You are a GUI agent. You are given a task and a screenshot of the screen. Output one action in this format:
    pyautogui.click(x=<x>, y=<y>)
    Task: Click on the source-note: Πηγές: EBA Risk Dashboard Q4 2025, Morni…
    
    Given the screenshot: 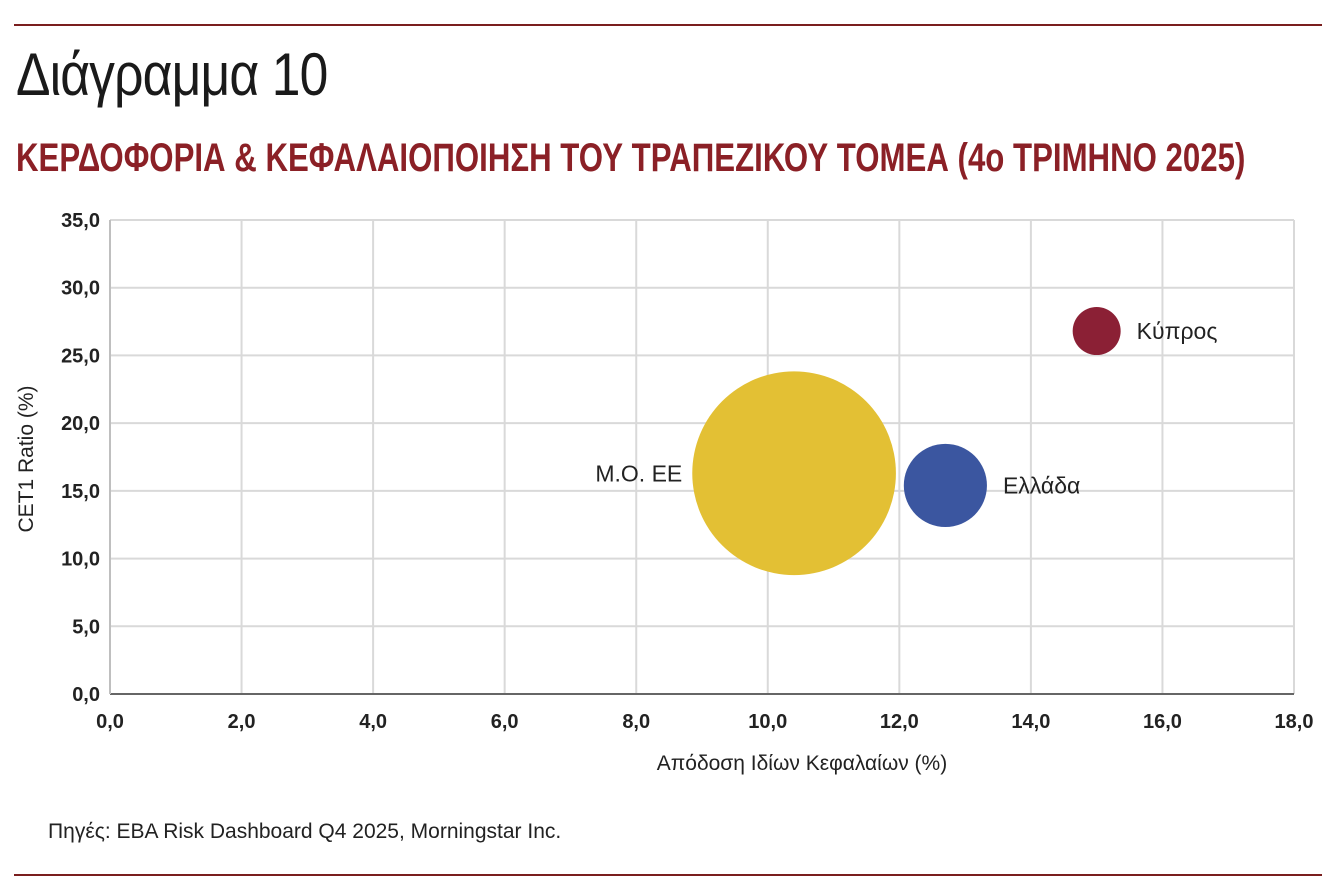 What is the action you would take?
    pyautogui.click(x=305, y=831)
    